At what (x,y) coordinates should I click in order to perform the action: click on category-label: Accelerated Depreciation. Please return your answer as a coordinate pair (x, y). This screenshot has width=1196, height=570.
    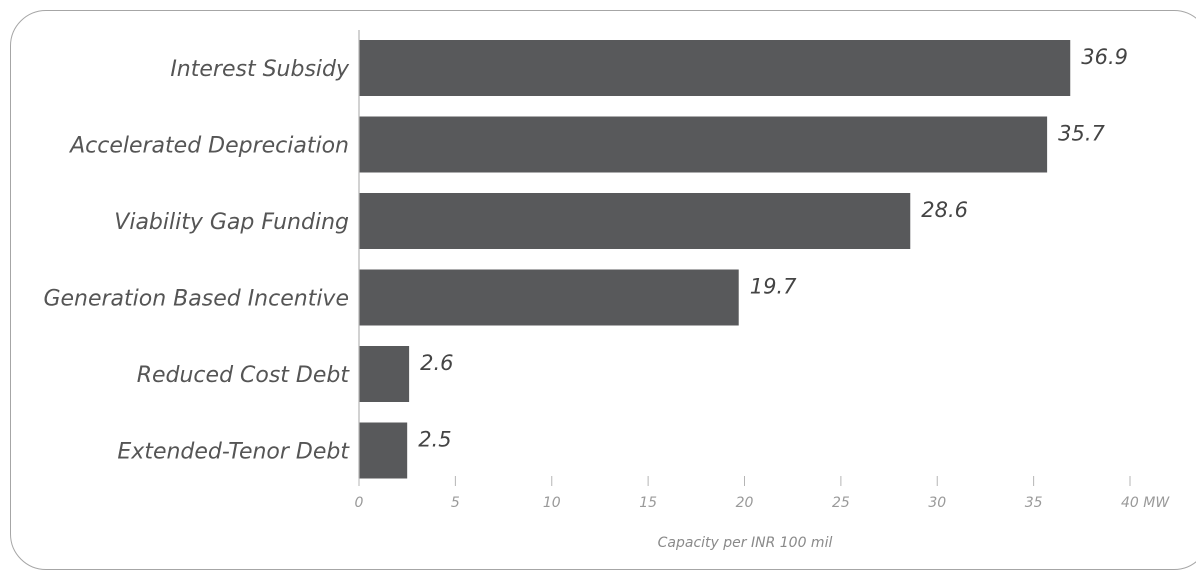
    Looking at the image, I should click on (208, 146).